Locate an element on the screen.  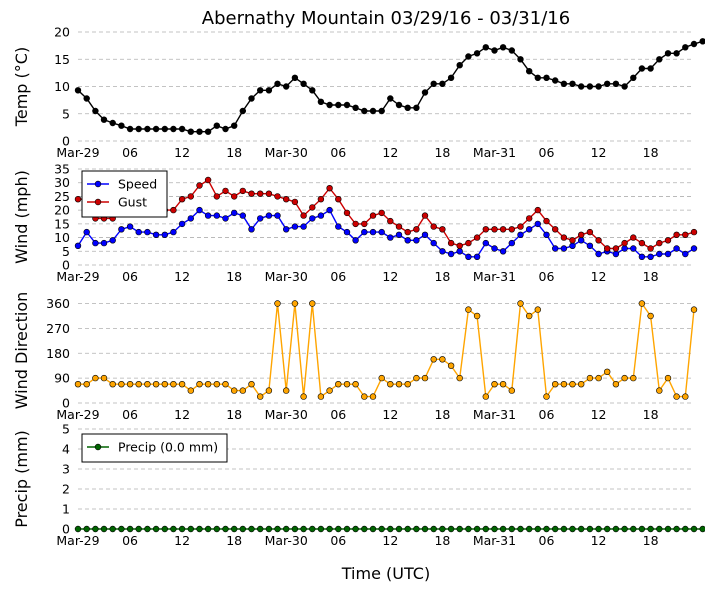
temp-x-tick-label: 12 is located at coordinates (599, 152).